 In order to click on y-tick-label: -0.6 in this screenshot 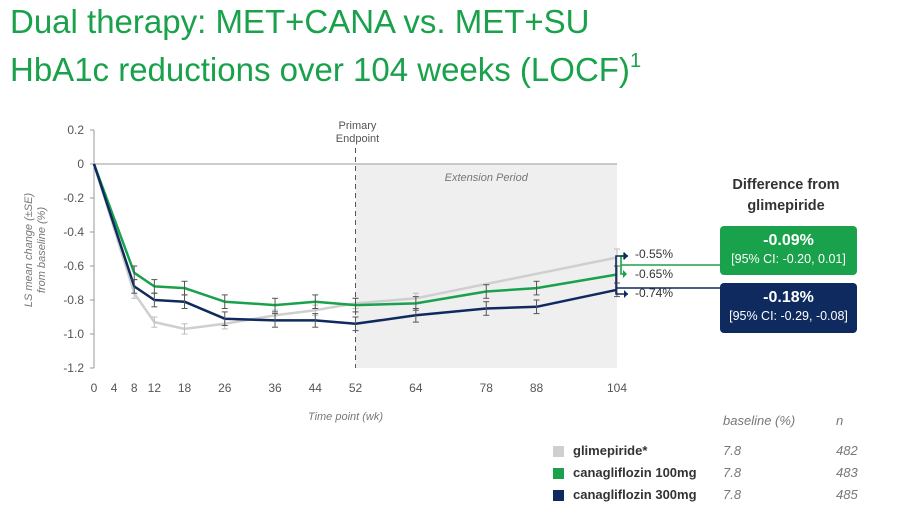, I will do `click(73, 266)`.